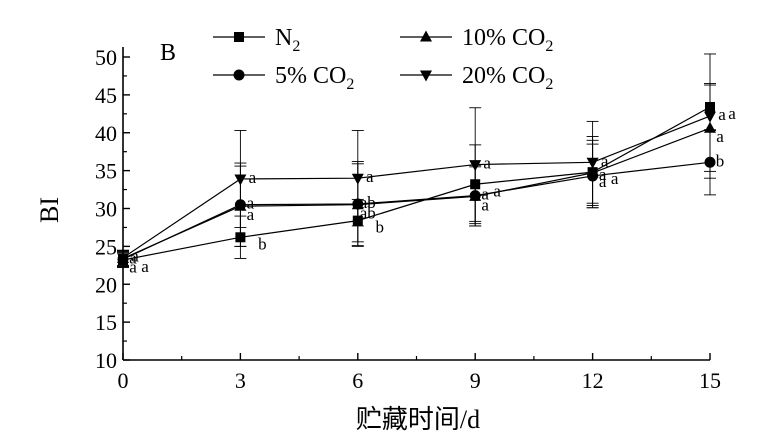 The height and width of the screenshot is (447, 768). What do you see at coordinates (593, 380) in the screenshot?
I see `x-tick-label: 12` at bounding box center [593, 380].